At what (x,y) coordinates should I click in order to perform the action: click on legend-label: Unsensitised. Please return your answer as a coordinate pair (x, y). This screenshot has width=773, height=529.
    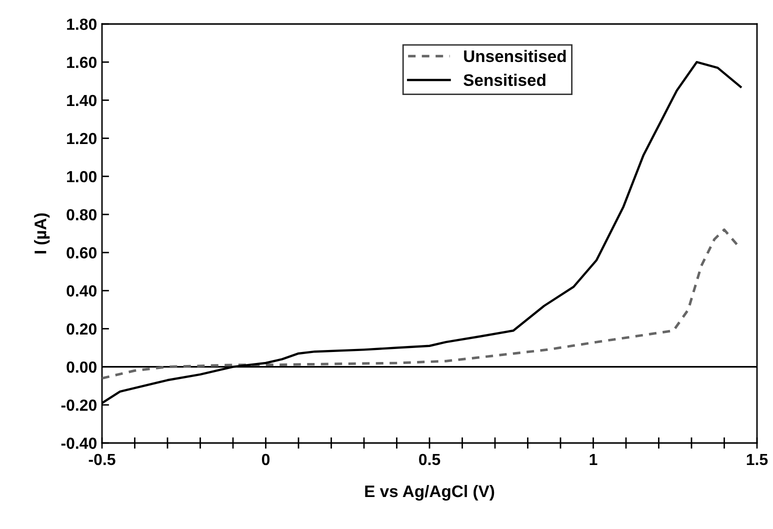
    Looking at the image, I should click on (515, 56).